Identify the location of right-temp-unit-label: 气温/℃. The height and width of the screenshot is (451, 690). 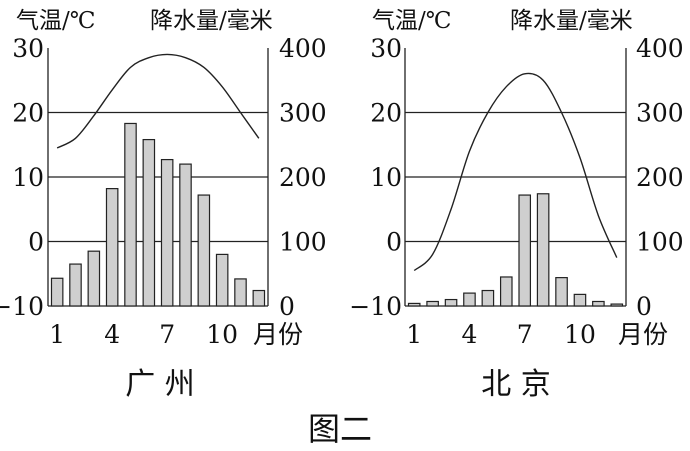
(411, 21).